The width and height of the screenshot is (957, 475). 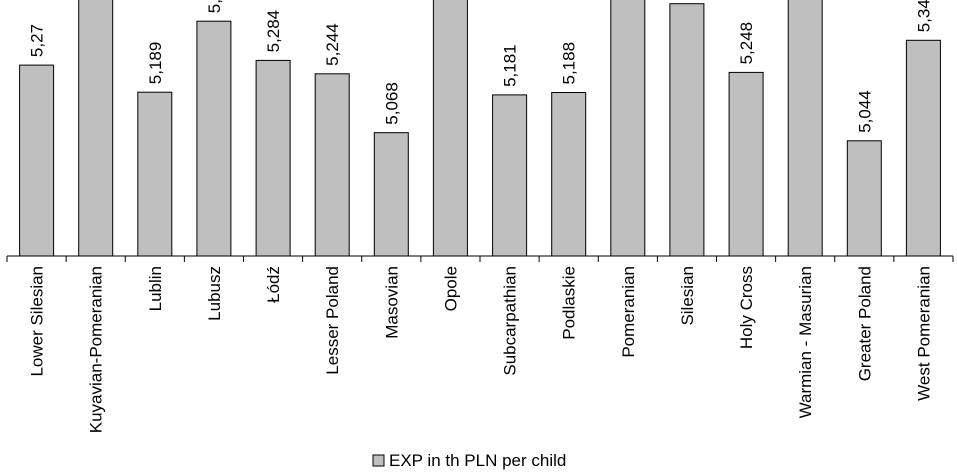 What do you see at coordinates (391, 302) in the screenshot?
I see `category-label: Masovian` at bounding box center [391, 302].